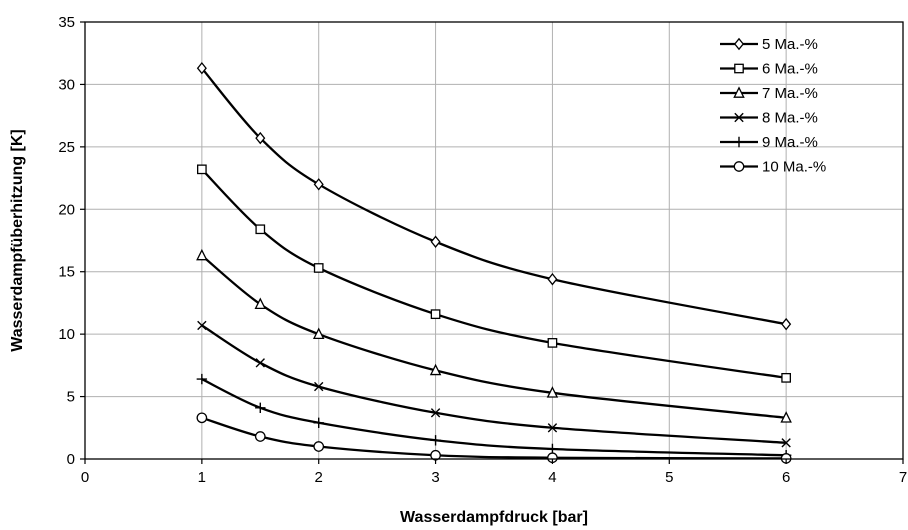  What do you see at coordinates (794, 167) in the screenshot?
I see `legend-label: 10 Ma.-%` at bounding box center [794, 167].